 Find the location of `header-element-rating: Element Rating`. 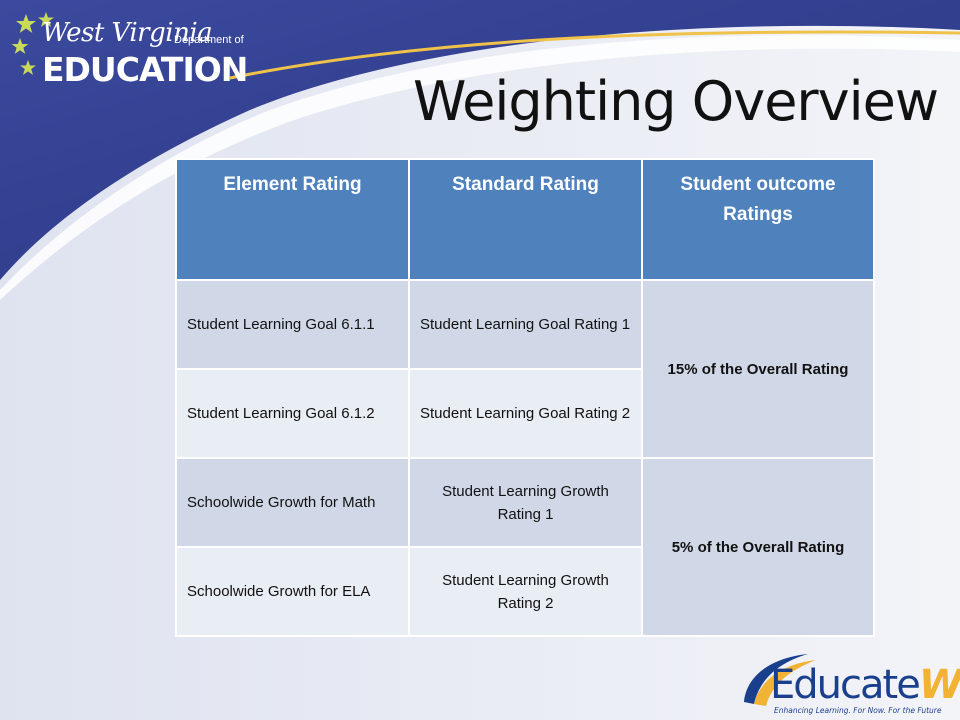

header-element-rating: Element Rating is located at coordinates (292, 219).